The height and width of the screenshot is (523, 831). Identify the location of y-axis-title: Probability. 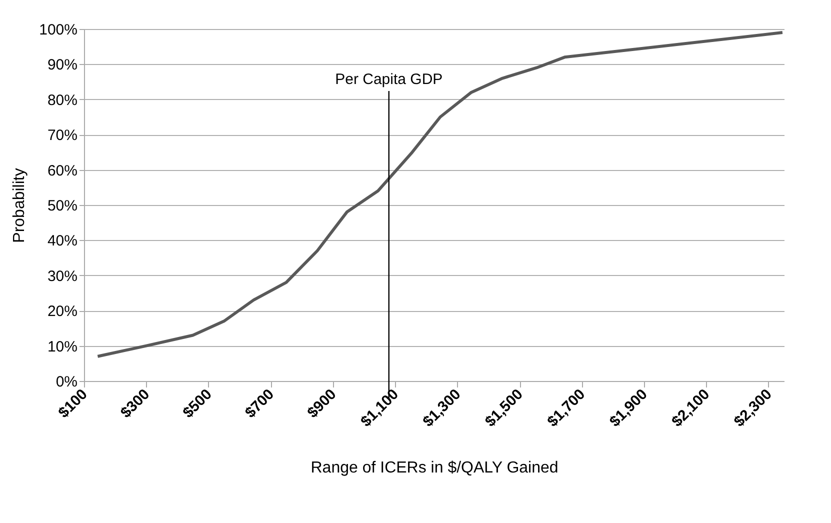
(19, 205).